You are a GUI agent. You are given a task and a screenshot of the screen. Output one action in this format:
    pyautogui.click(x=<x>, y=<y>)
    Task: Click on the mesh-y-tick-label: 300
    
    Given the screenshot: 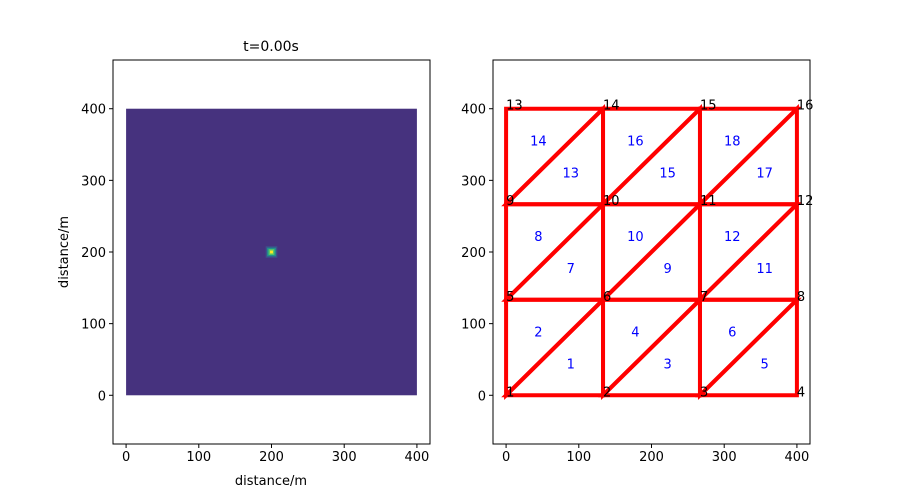 What is the action you would take?
    pyautogui.click(x=473, y=181)
    